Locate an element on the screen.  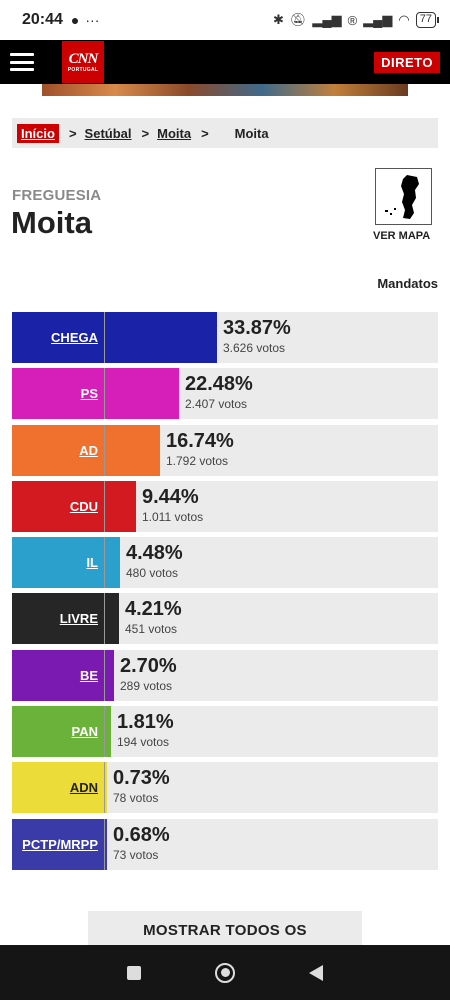
portugal-map-icon is located at coordinates (401, 196).